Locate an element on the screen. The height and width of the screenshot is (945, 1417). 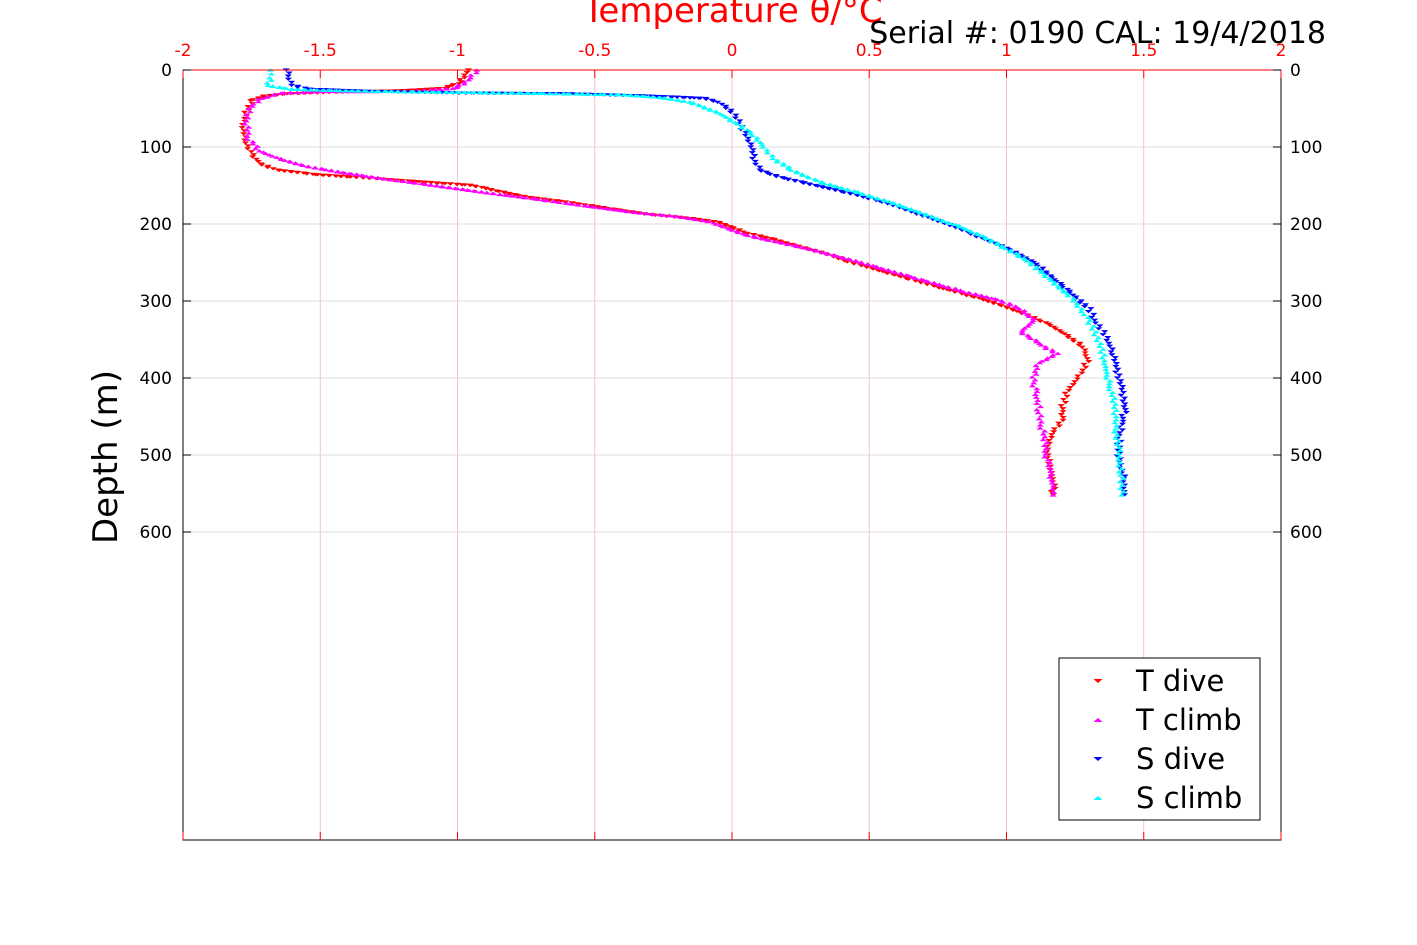
y-tick-label-right: 600 is located at coordinates (1306, 533).